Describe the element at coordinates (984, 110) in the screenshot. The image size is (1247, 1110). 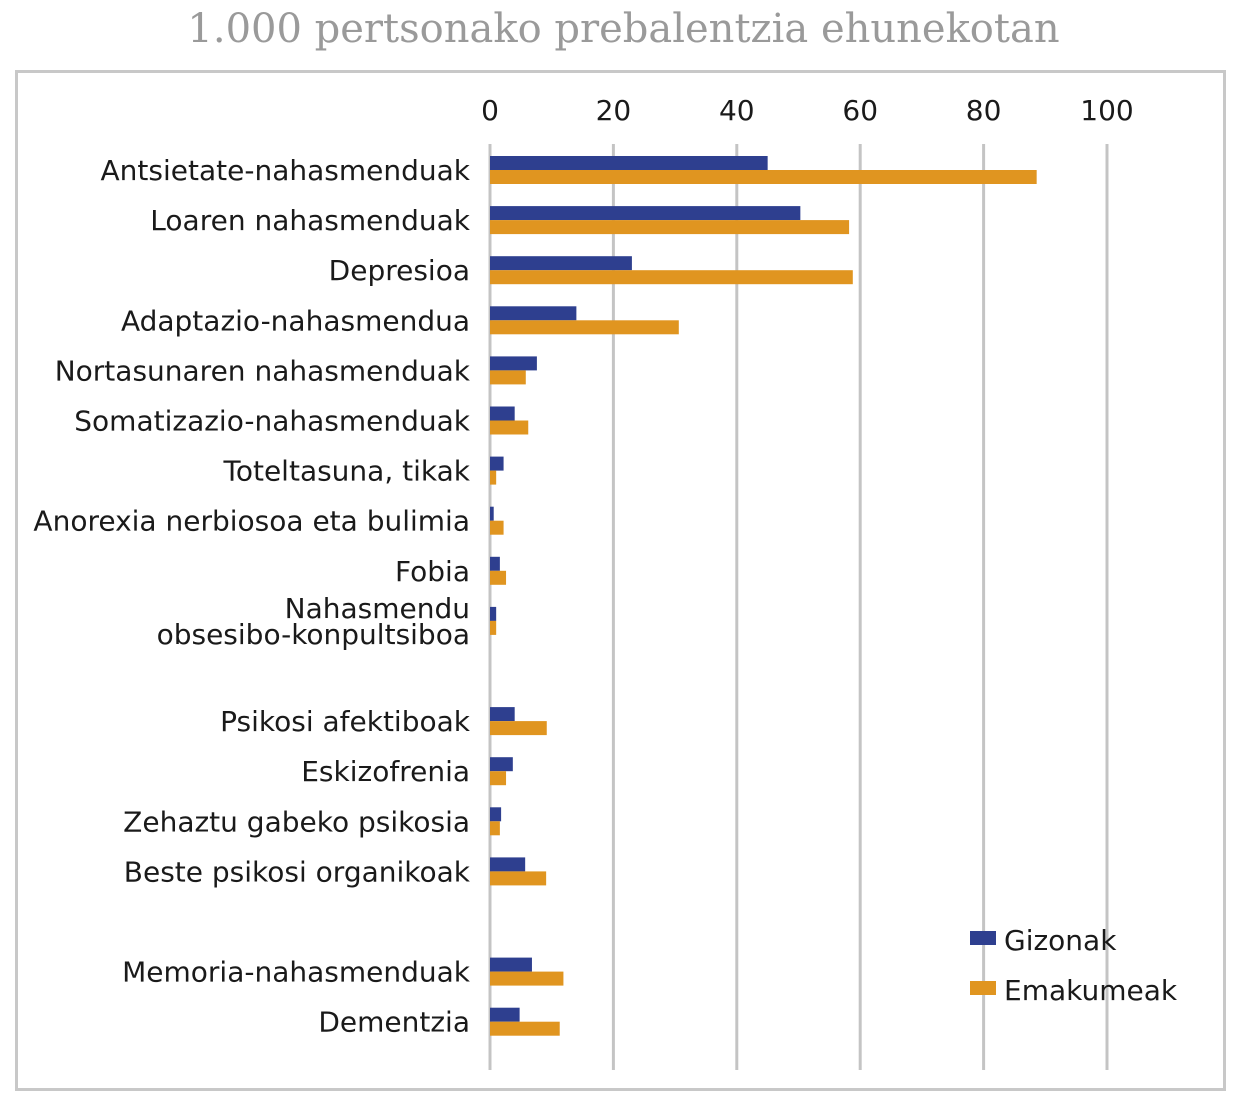
I see `x-tick-label: 80` at that location.